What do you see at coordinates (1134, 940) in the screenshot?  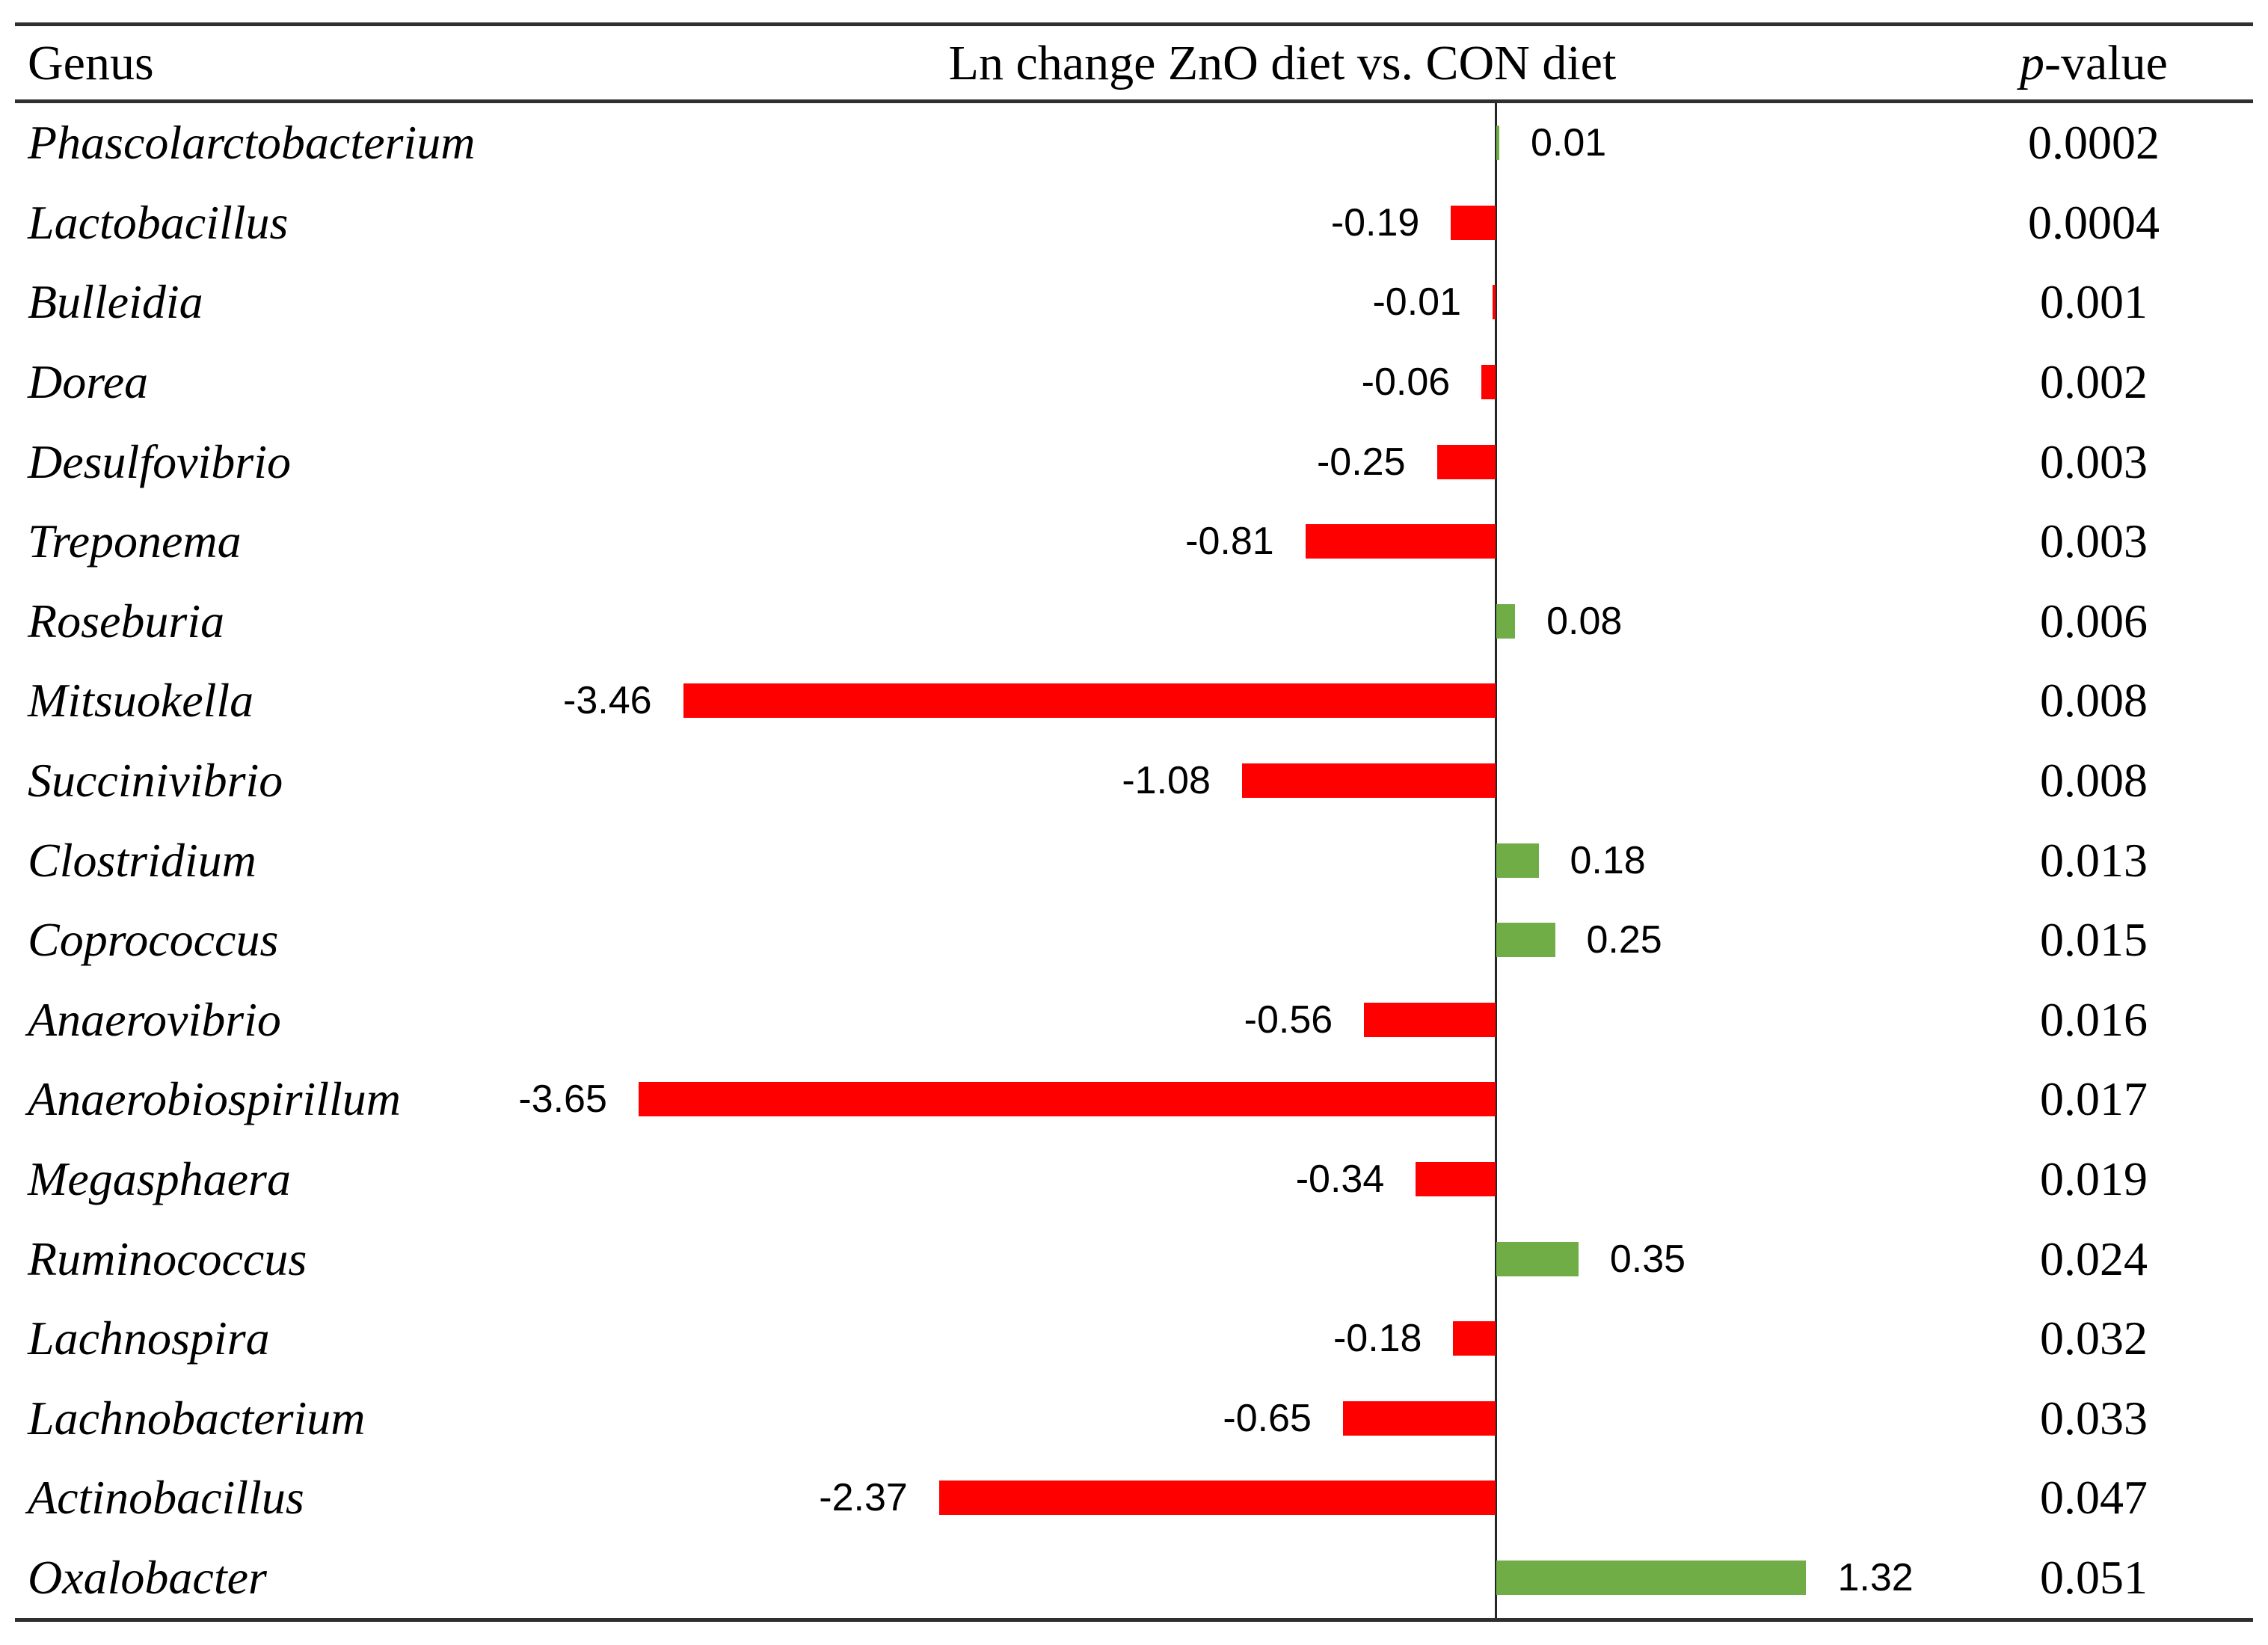 I see `table-row: Coprococcus 0.25 0.015` at bounding box center [1134, 940].